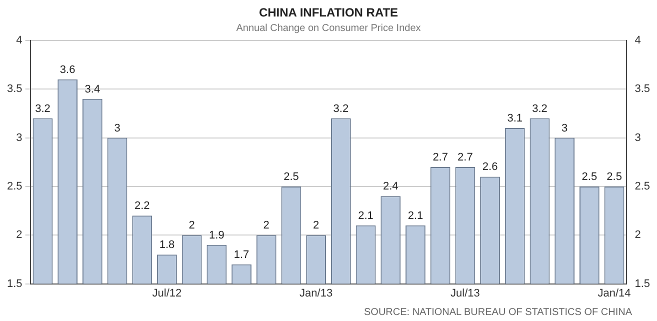 The image size is (657, 321). Describe the element at coordinates (92, 89) in the screenshot. I see `data-label: 3.4` at that location.